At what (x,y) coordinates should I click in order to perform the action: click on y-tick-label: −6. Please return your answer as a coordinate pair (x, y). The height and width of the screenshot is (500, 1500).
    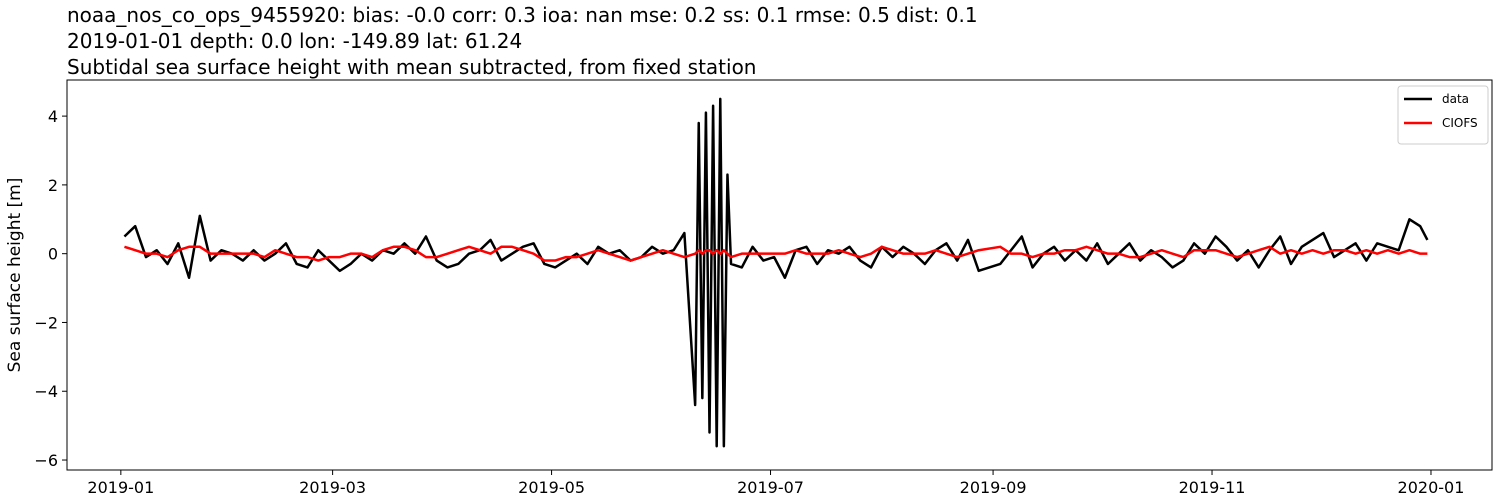
    Looking at the image, I should click on (46, 460).